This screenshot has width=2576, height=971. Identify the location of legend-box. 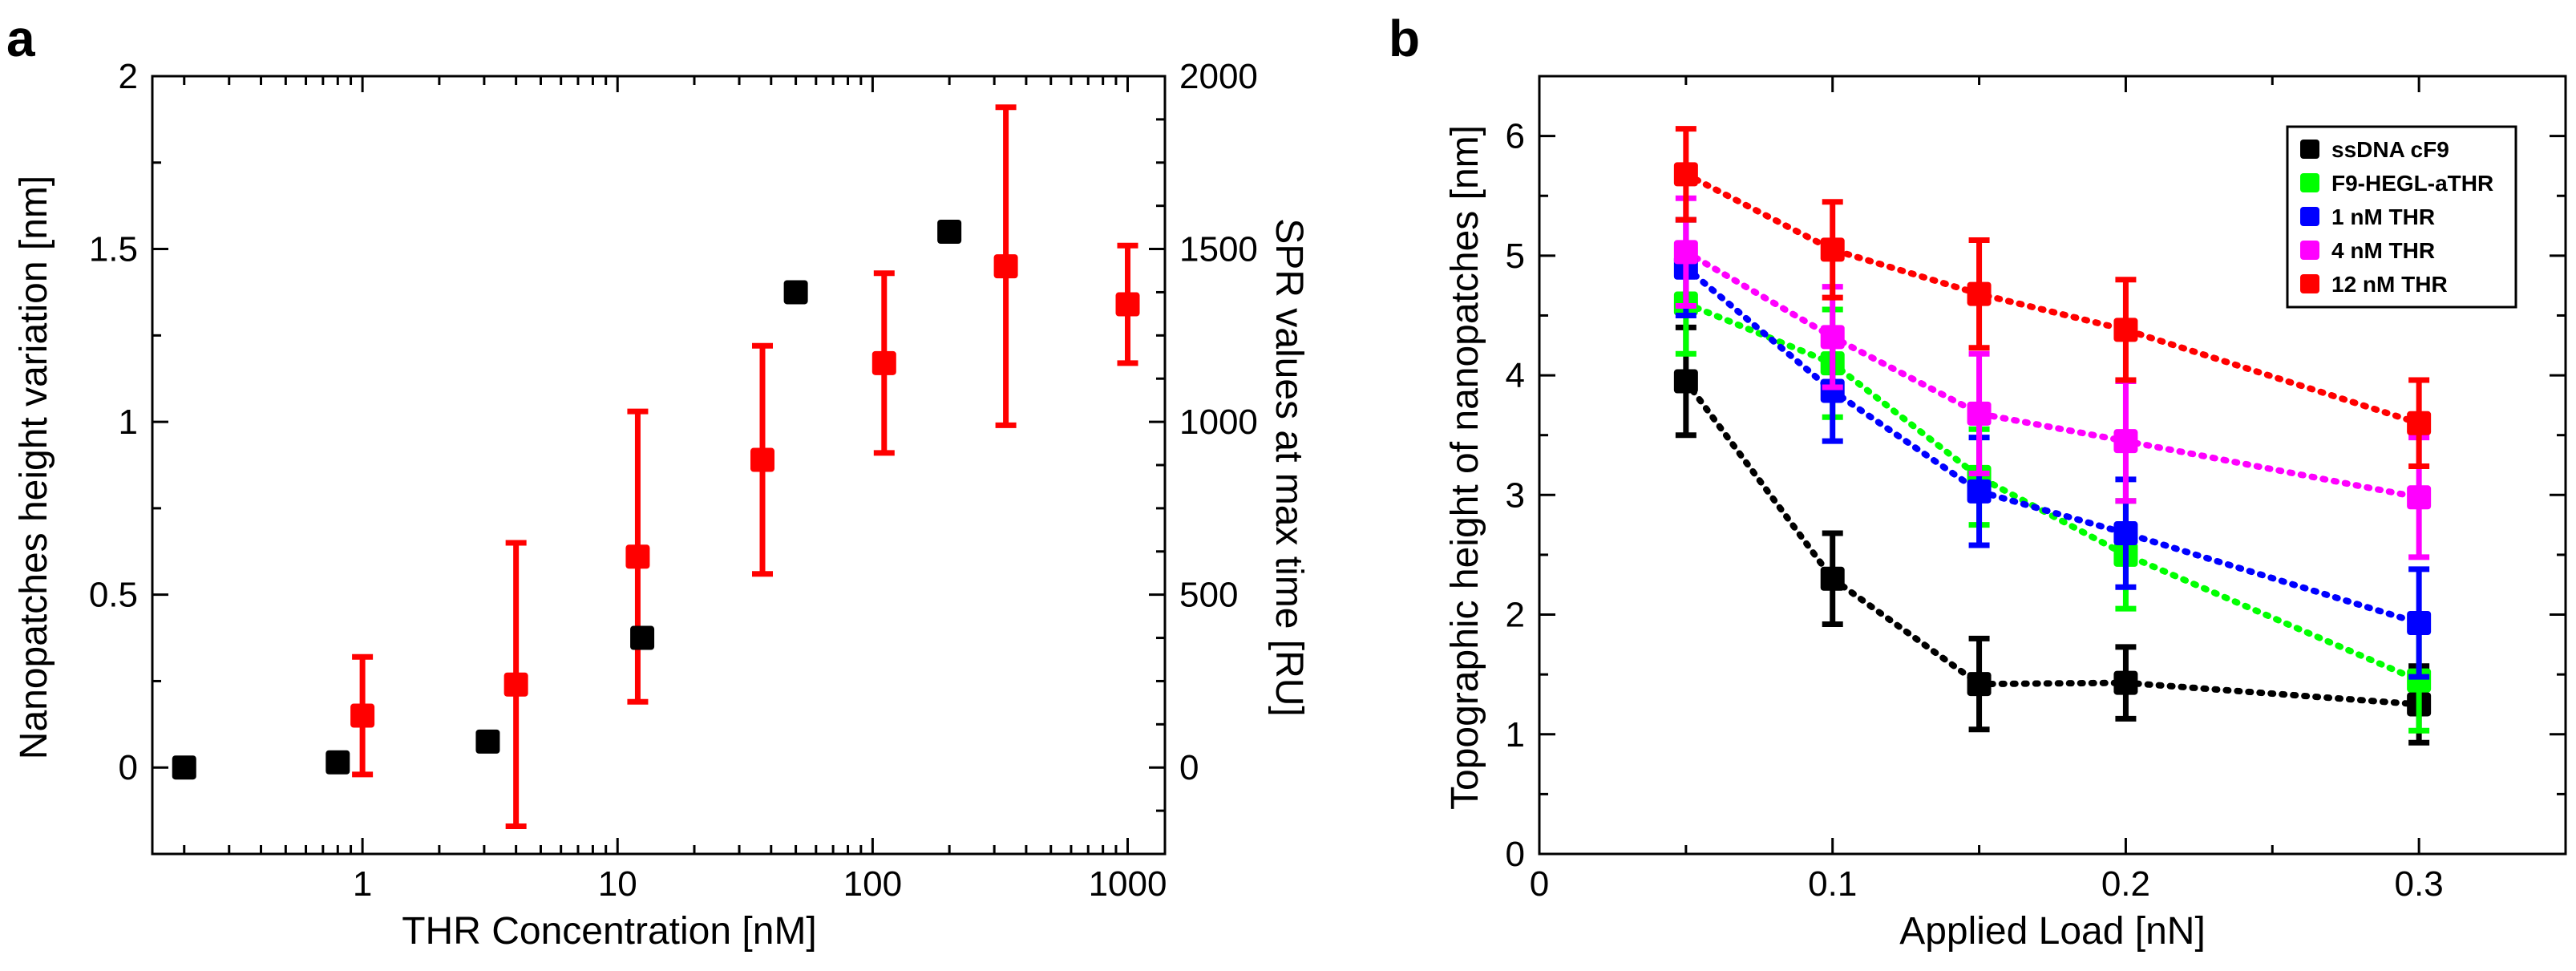
(2401, 217).